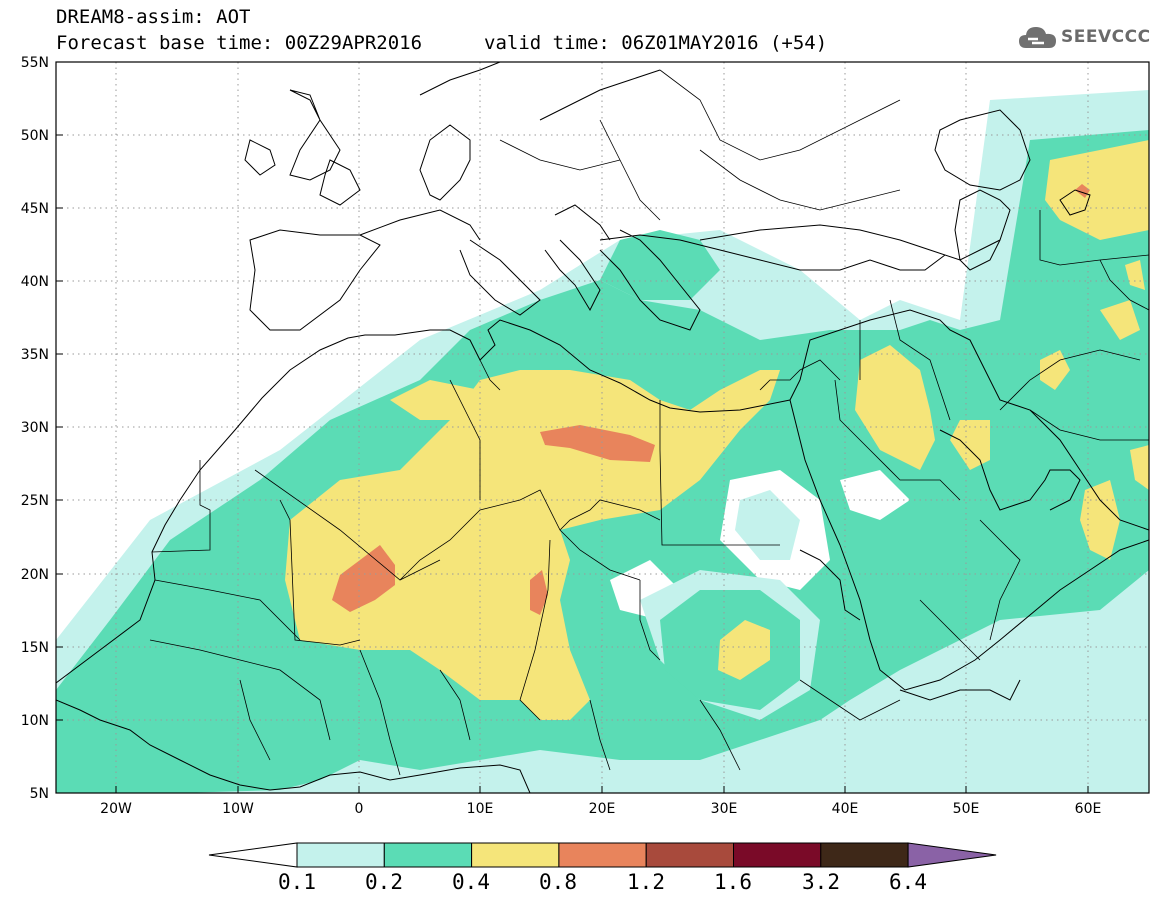 The height and width of the screenshot is (905, 1165). I want to click on lat-label: 45N, so click(35, 209).